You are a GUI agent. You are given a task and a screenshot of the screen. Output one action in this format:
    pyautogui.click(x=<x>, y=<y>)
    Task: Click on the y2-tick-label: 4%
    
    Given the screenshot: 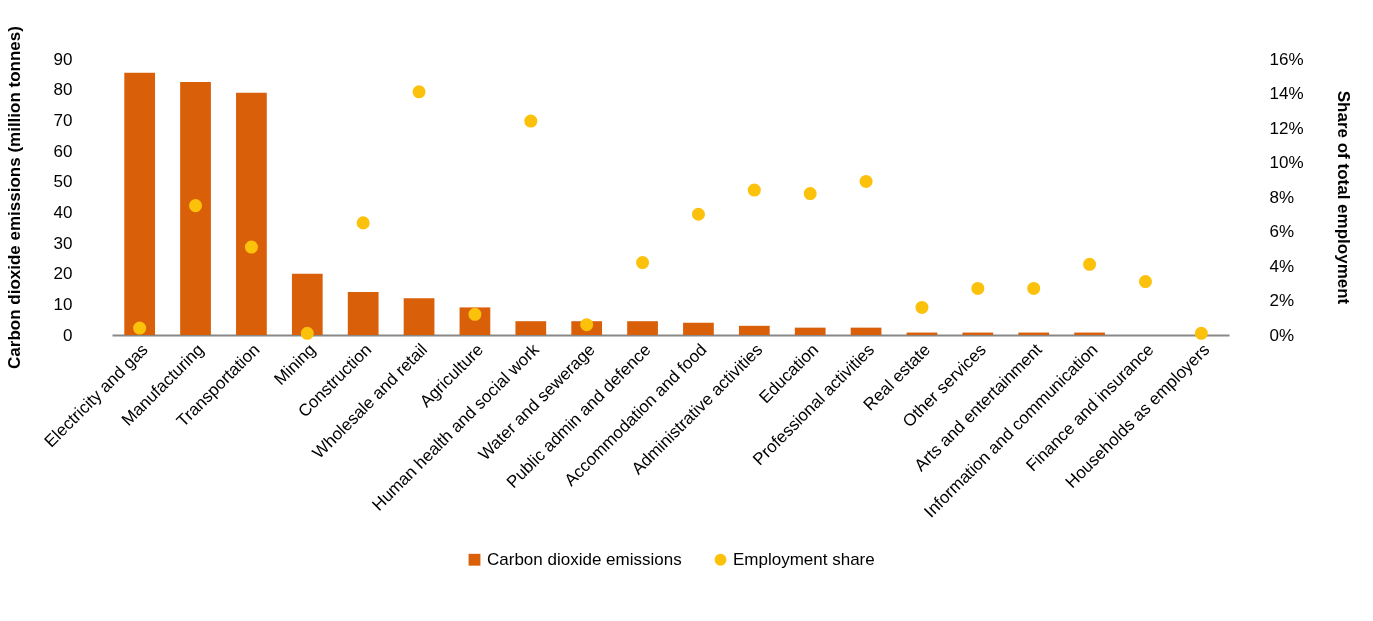 What is the action you would take?
    pyautogui.click(x=1282, y=266)
    